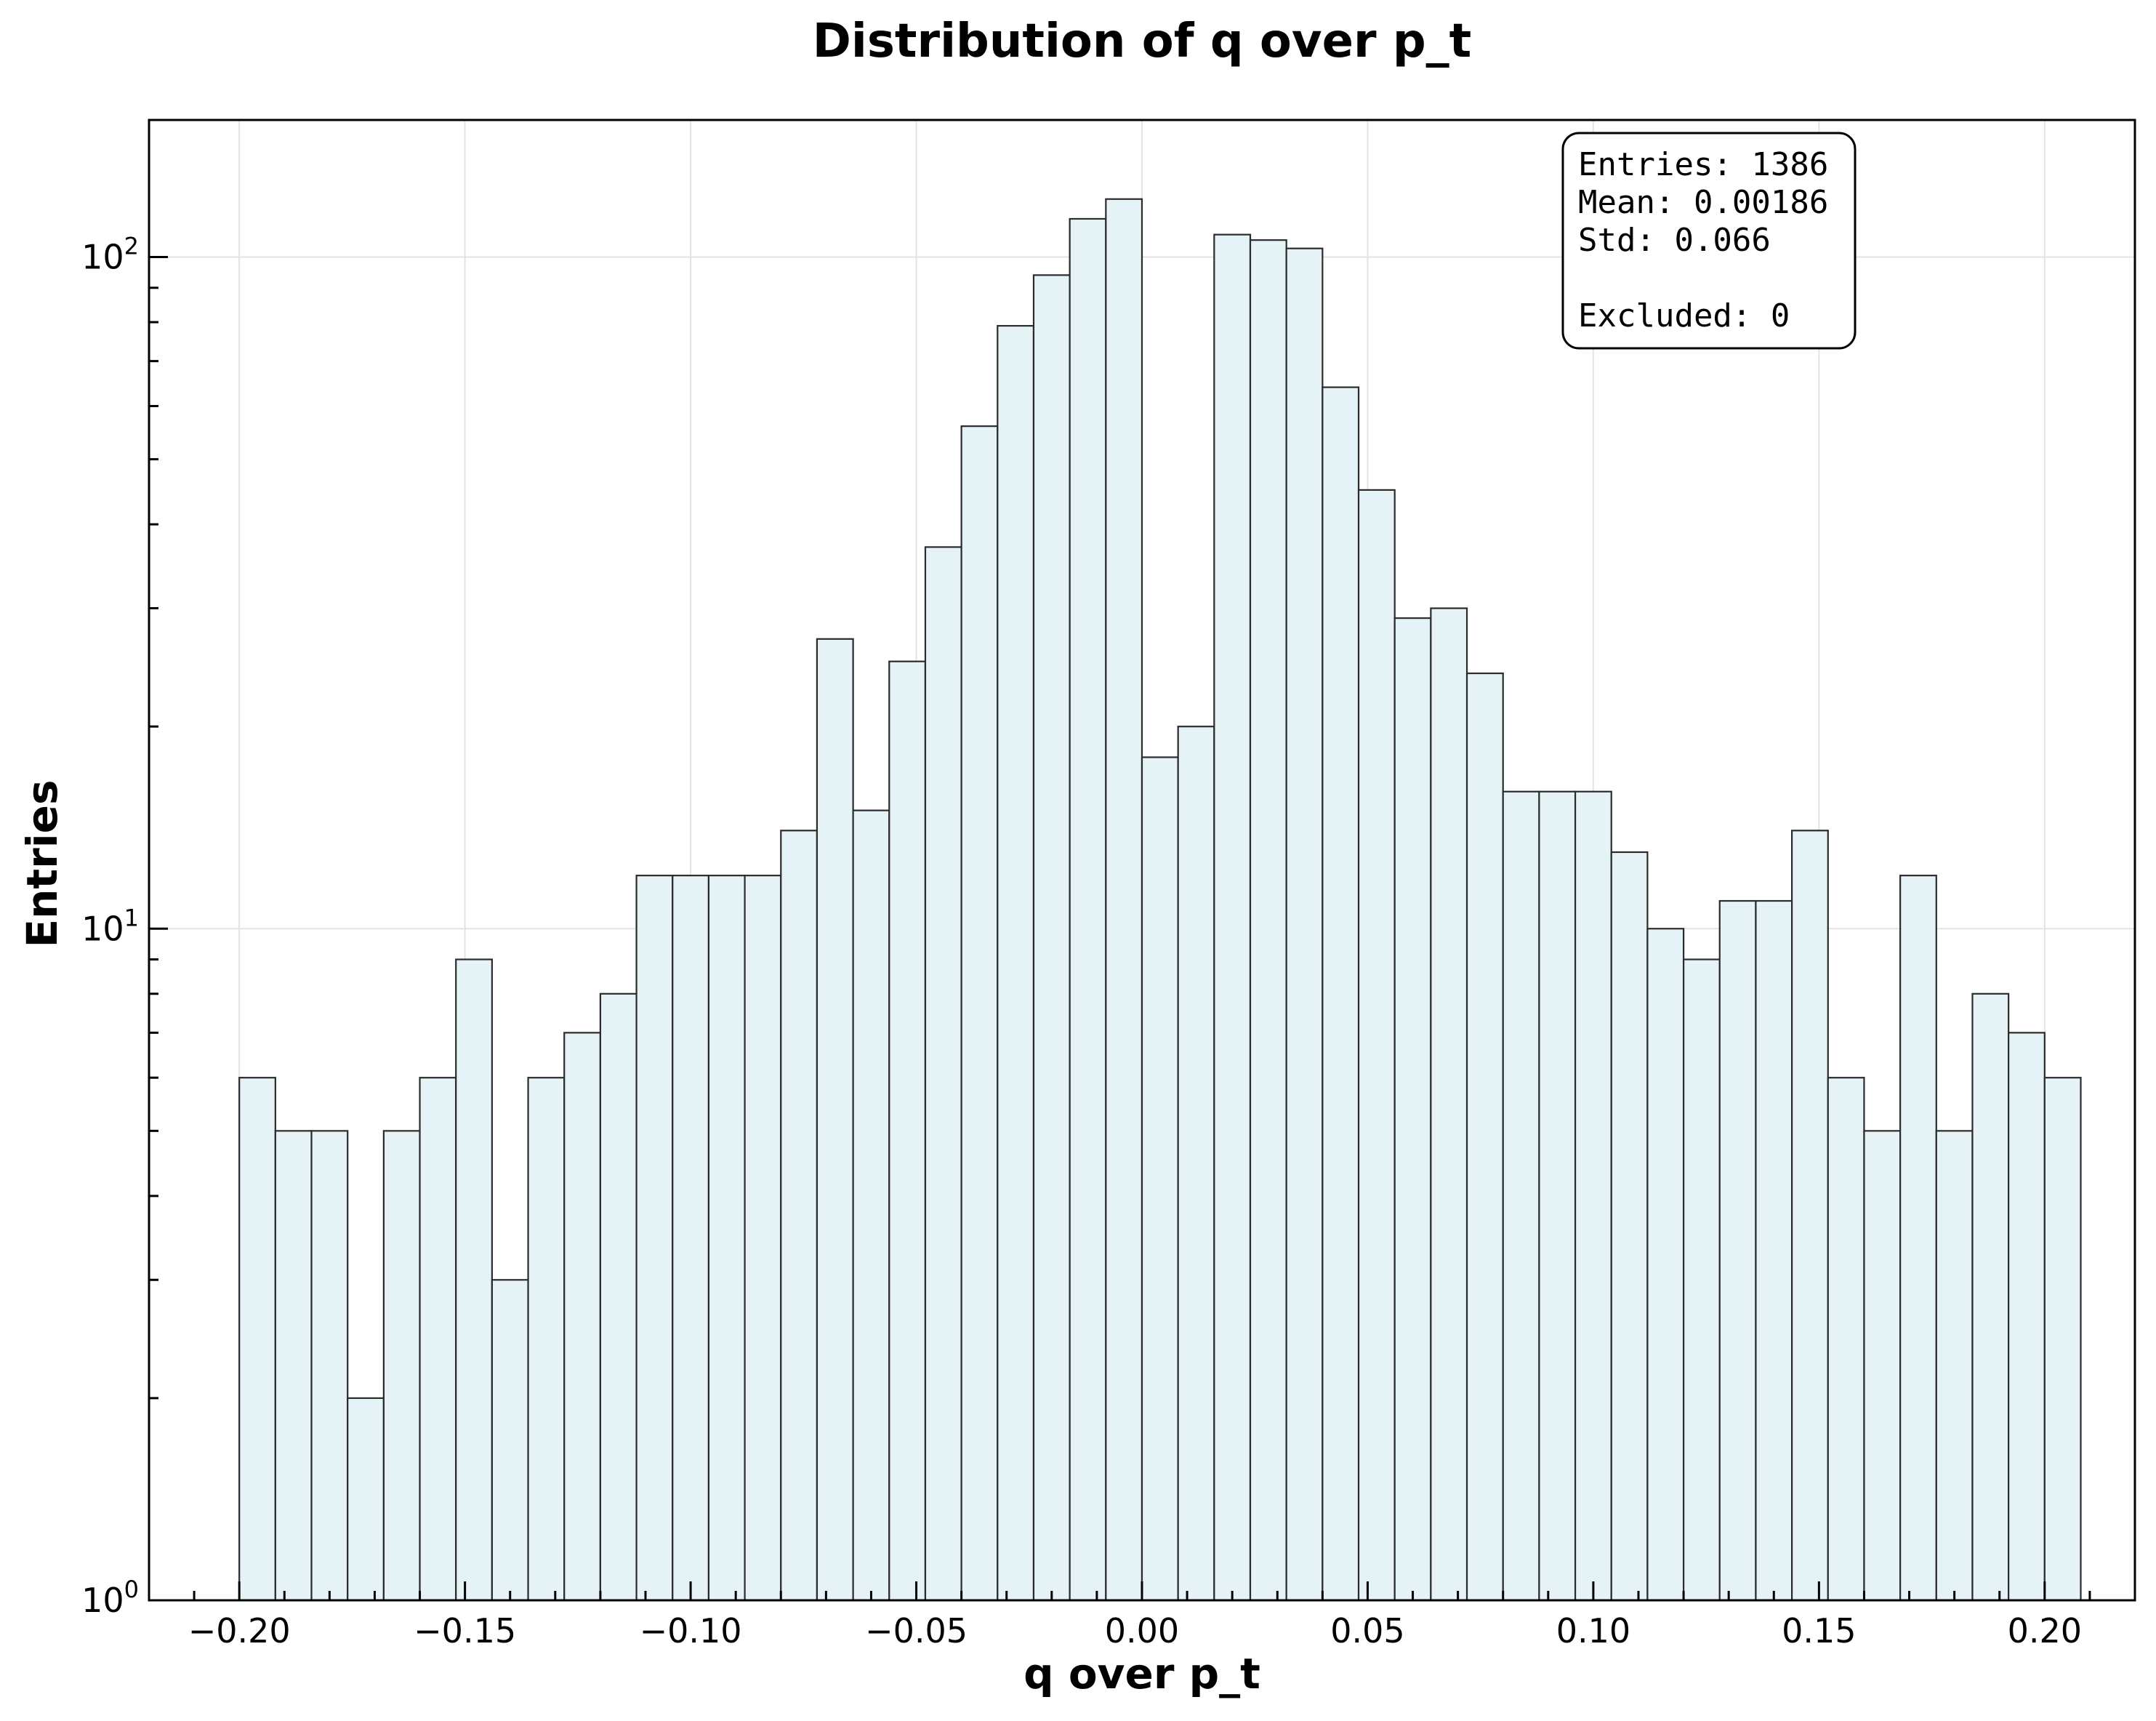 This screenshot has height=1721, width=2156. What do you see at coordinates (42, 864) in the screenshot?
I see `y-axis-label: Entries` at bounding box center [42, 864].